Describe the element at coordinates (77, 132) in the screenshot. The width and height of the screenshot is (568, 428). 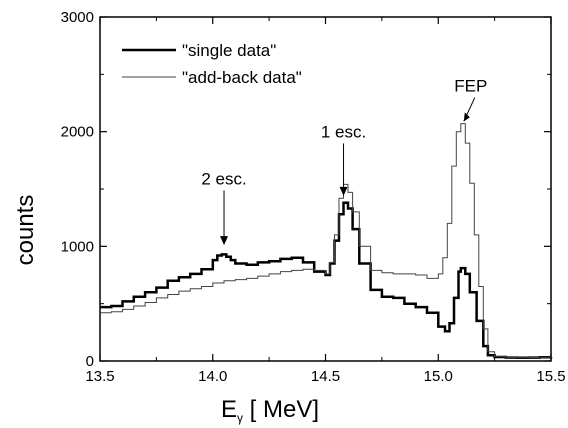
I see `y-tick-label: 2000` at that location.